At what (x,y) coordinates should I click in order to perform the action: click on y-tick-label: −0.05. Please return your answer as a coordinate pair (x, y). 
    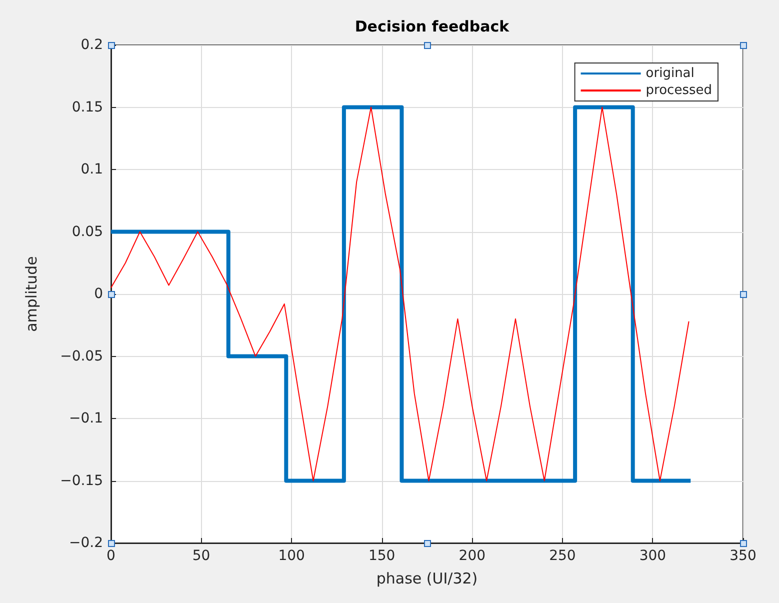
    Looking at the image, I should click on (81, 356).